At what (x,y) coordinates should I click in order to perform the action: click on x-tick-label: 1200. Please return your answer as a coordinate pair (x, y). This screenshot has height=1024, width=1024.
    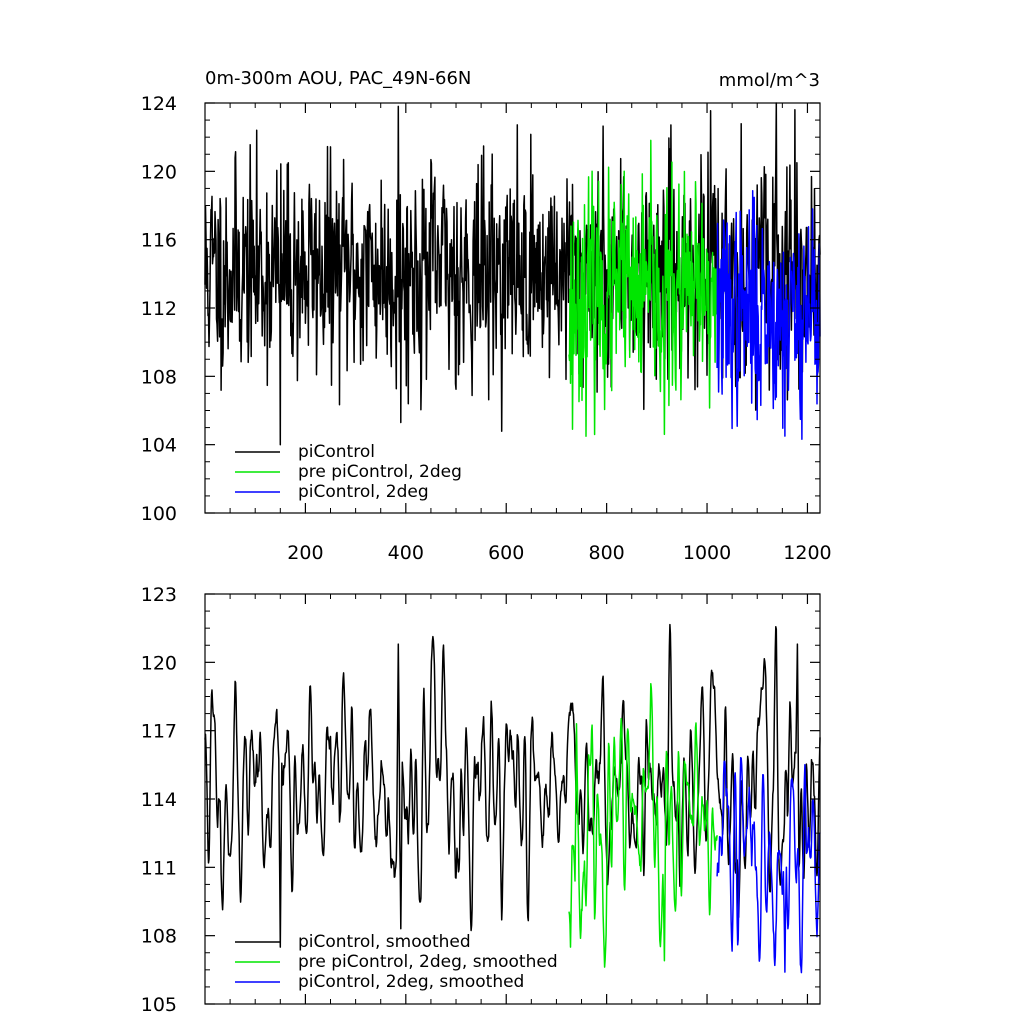
    Looking at the image, I should click on (807, 553).